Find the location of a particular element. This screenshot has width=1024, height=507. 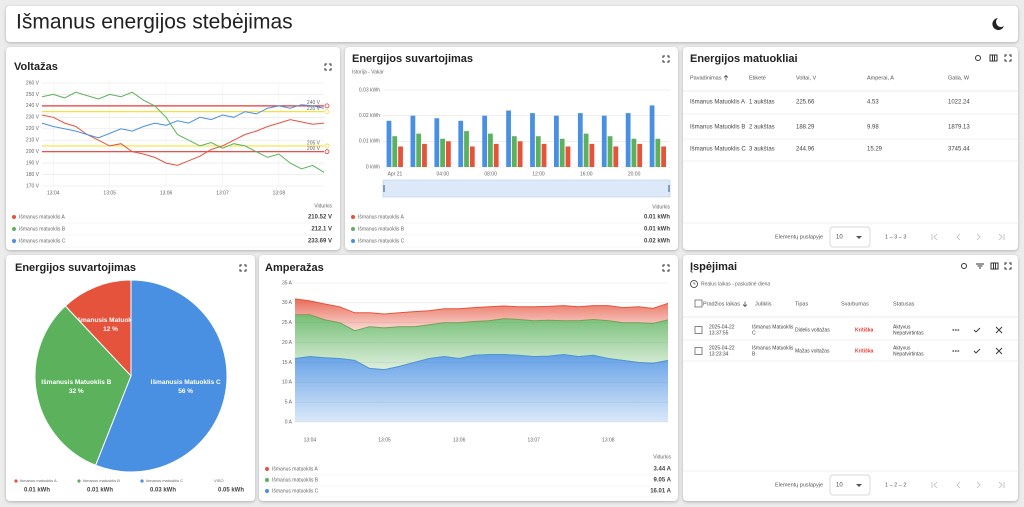

select-arrow is located at coordinates (859, 237).